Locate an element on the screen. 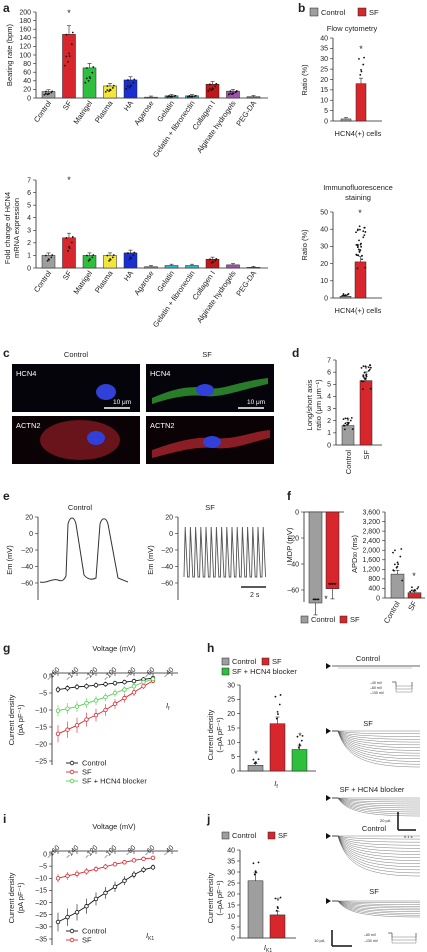 This screenshot has height=952, width=427. g-current-label: If is located at coordinates (168, 706).